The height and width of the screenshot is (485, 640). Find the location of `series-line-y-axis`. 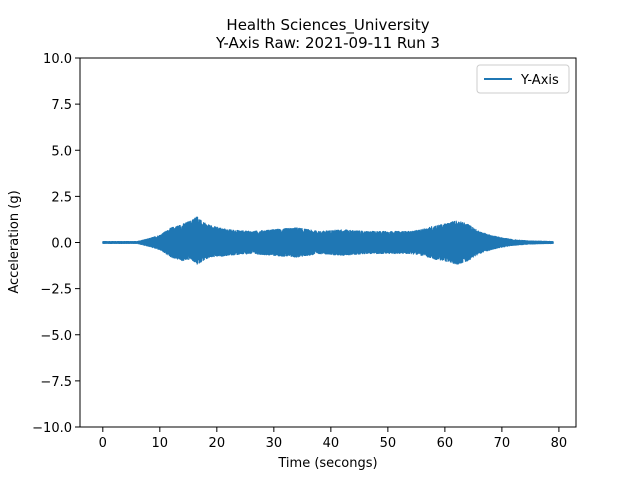

series-line-y-axis is located at coordinates (328, 240).